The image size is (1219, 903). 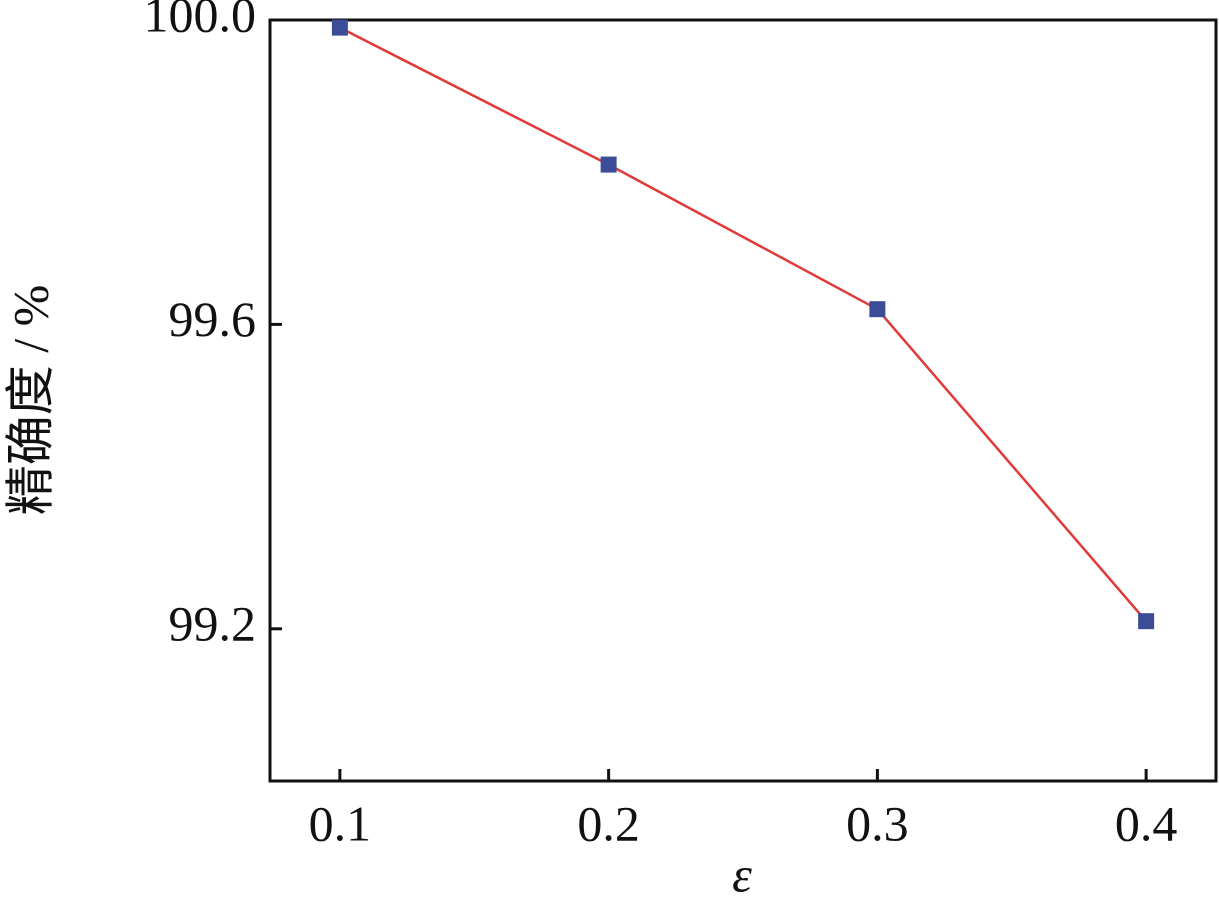 What do you see at coordinates (742, 874) in the screenshot?
I see `x-axis-label: ε` at bounding box center [742, 874].